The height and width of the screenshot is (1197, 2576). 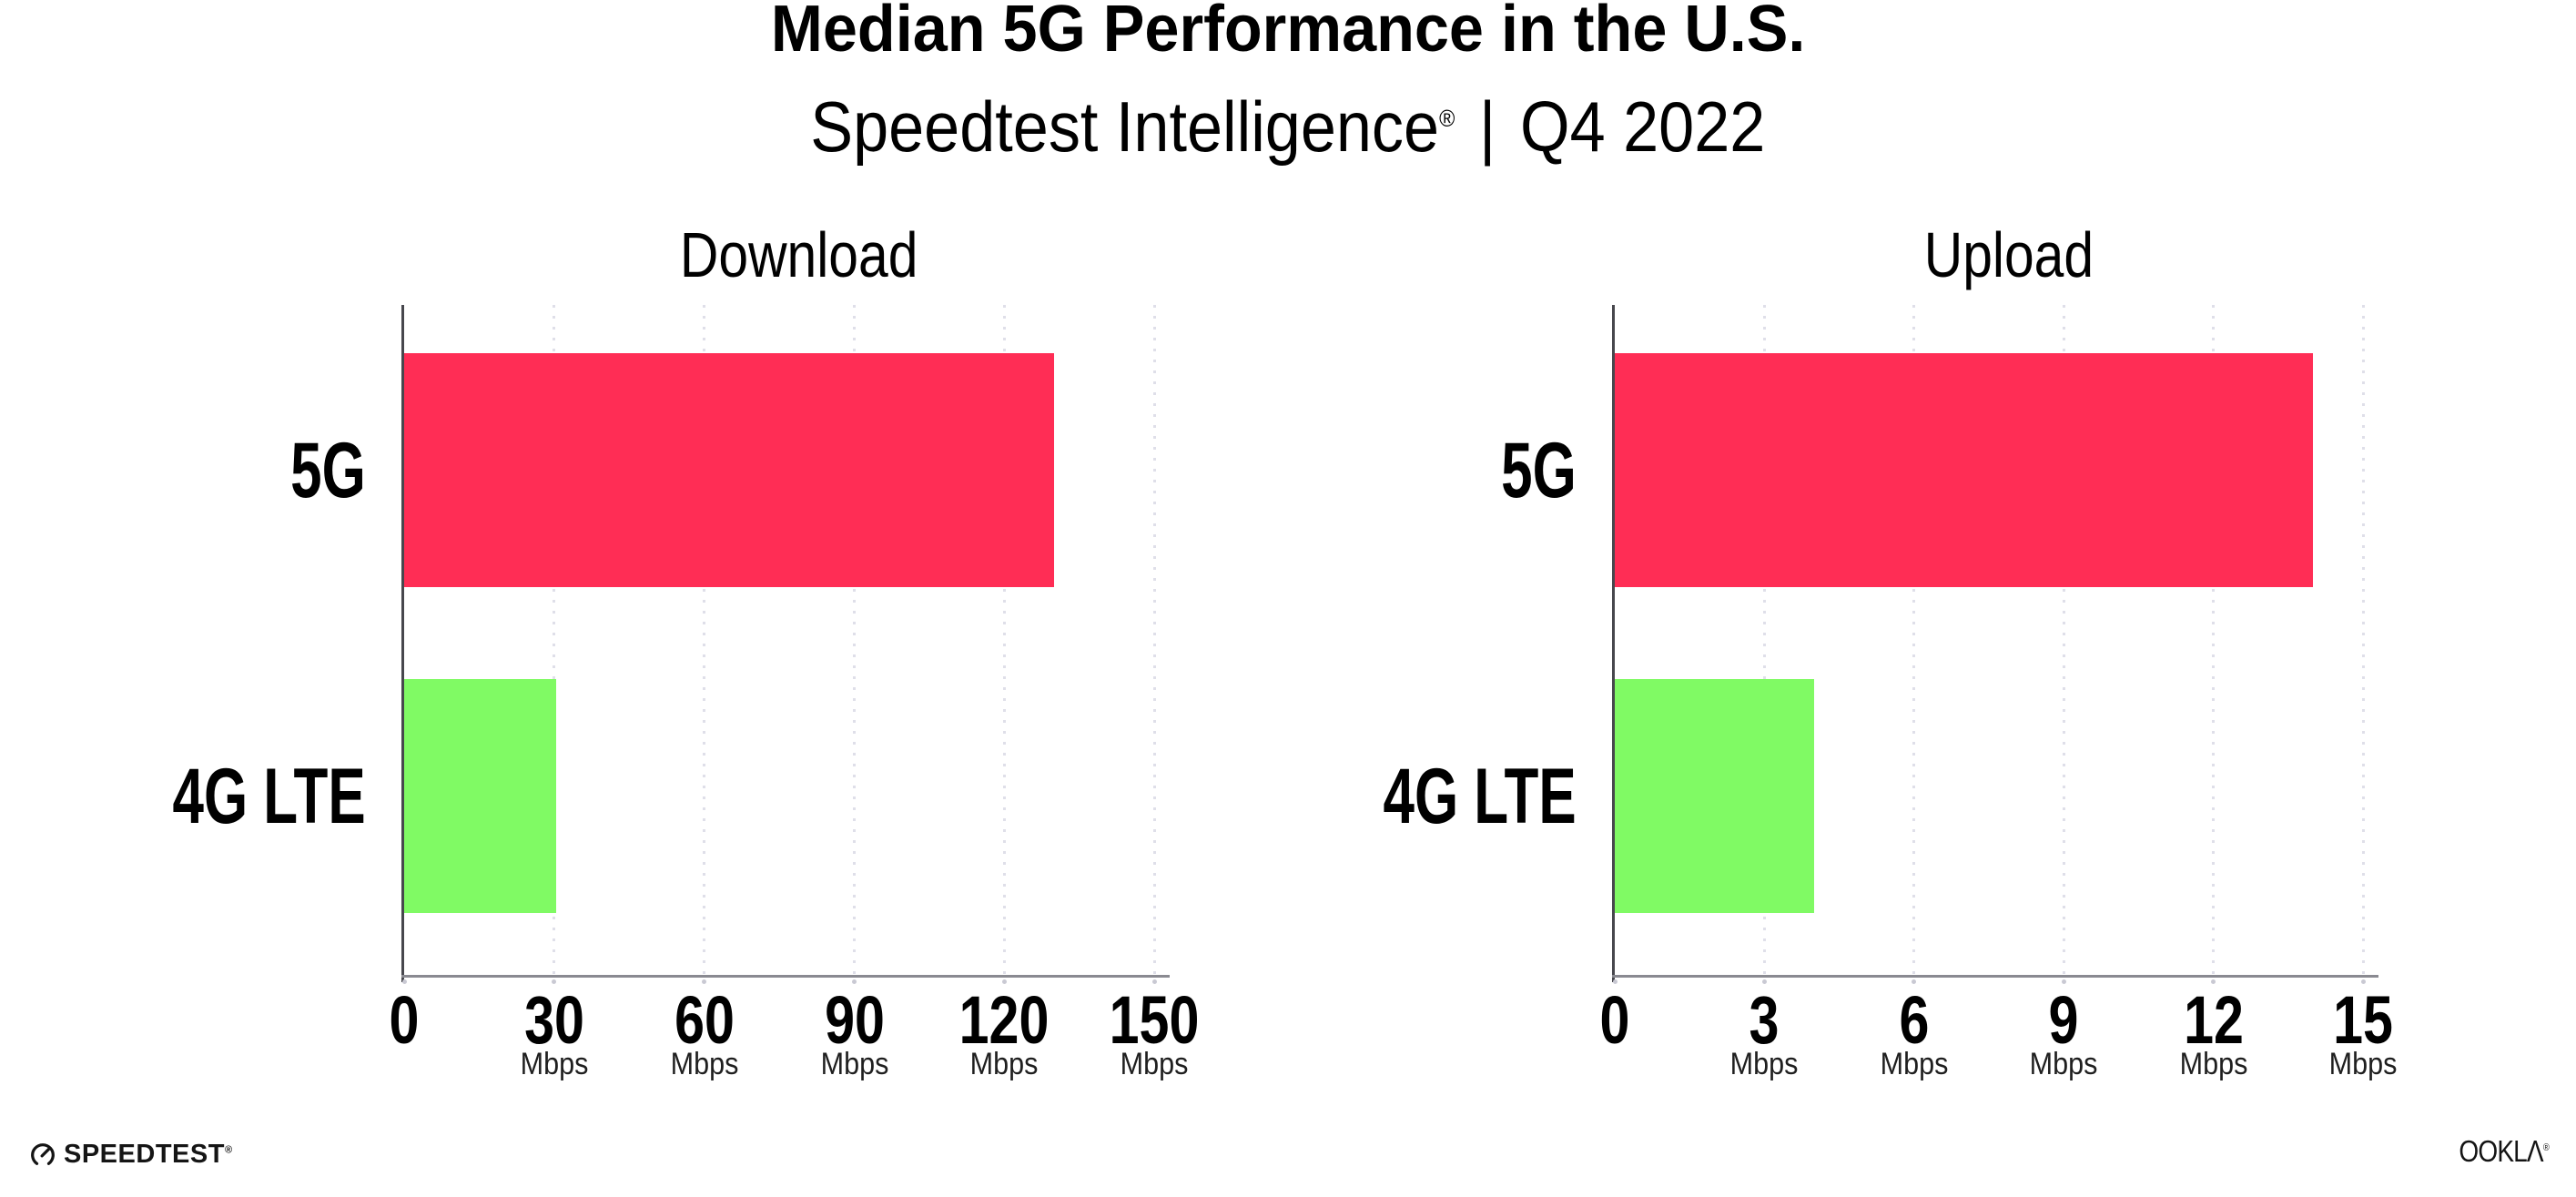 I want to click on tick-label-upload-6: 6, so click(x=1913, y=1021).